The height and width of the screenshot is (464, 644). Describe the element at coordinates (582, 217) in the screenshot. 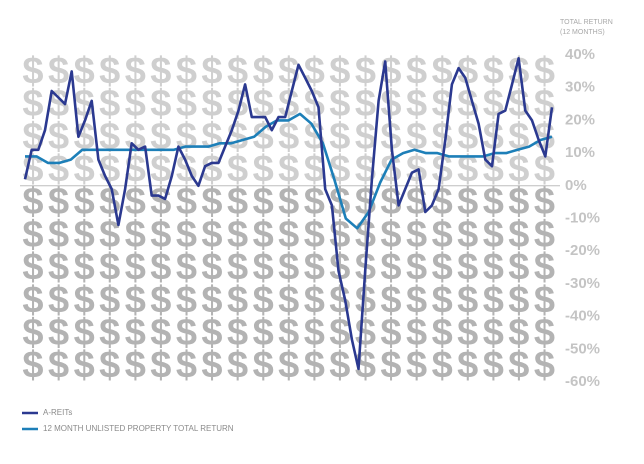

I see `y-tick-label: -10%` at that location.